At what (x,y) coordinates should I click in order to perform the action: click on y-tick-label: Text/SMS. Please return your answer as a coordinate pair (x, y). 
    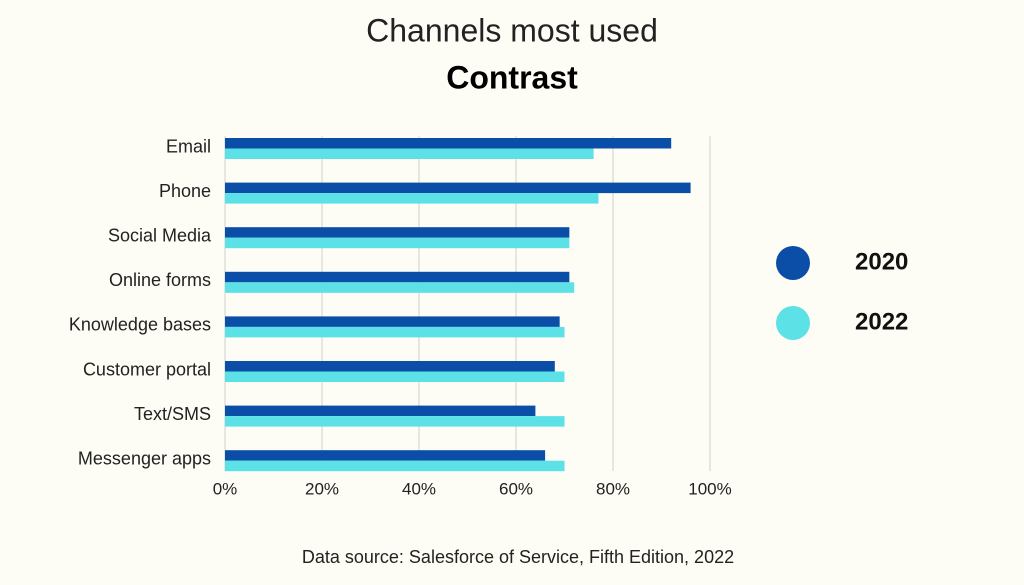
    Looking at the image, I should click on (172, 414).